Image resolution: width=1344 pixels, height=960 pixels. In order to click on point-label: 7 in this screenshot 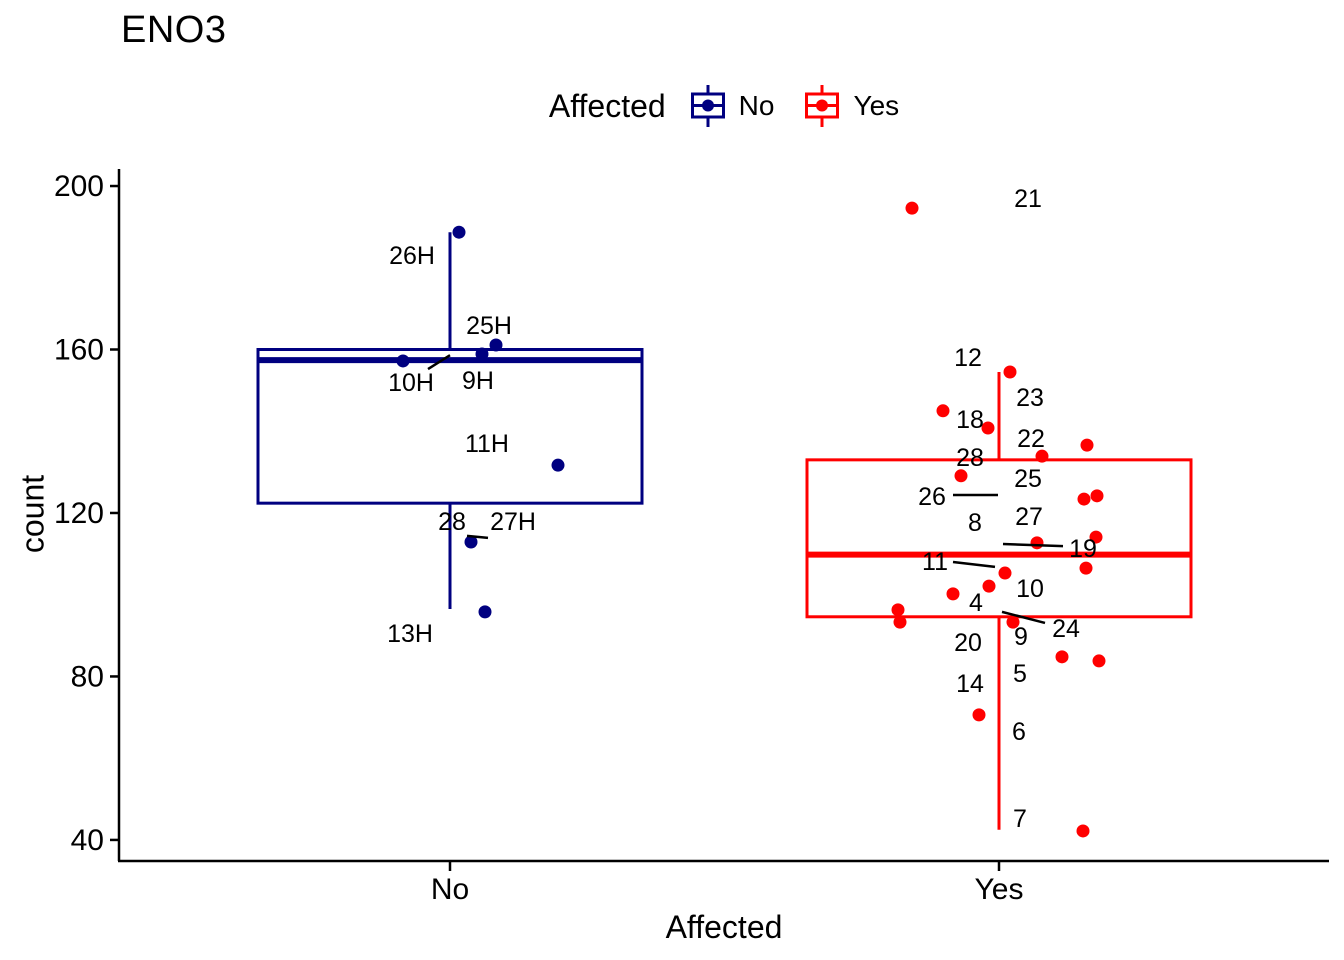, I will do `click(1020, 819)`.